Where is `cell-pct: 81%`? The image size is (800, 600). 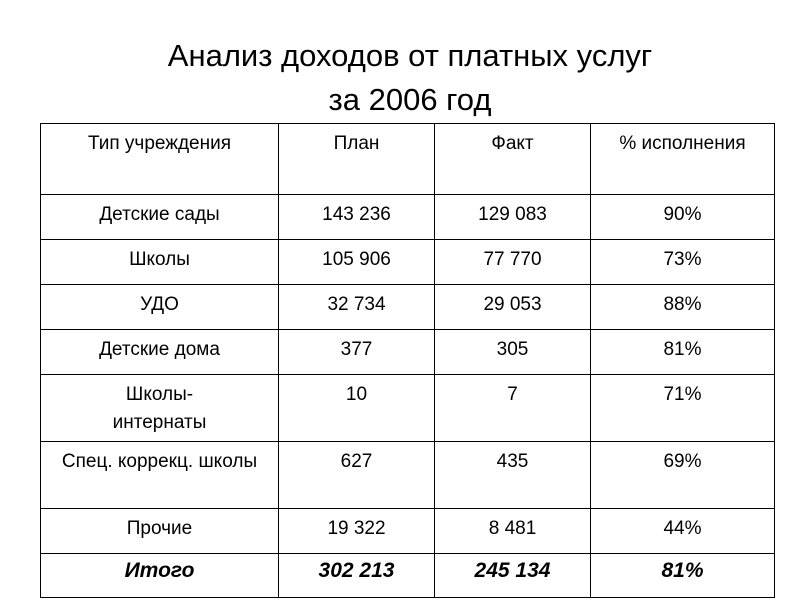
cell-pct: 81% is located at coordinates (682, 352).